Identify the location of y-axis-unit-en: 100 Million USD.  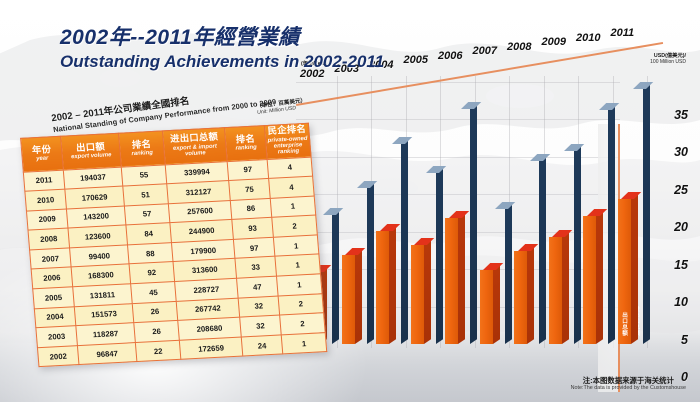
(668, 61).